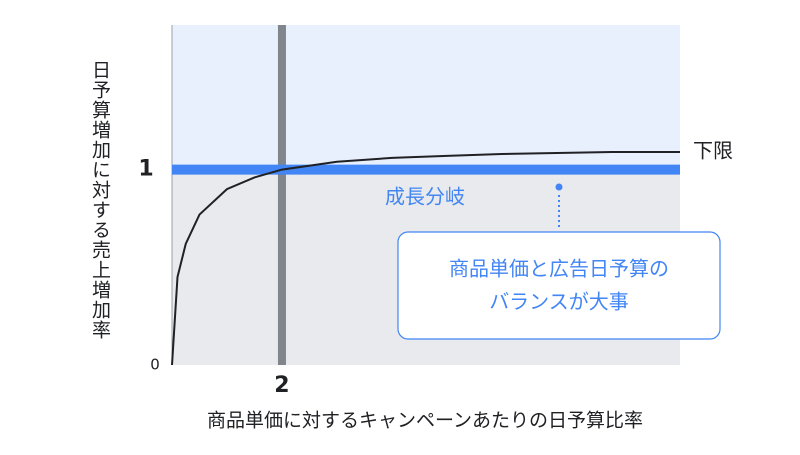  What do you see at coordinates (559, 285) in the screenshot?
I see `callout-box` at bounding box center [559, 285].